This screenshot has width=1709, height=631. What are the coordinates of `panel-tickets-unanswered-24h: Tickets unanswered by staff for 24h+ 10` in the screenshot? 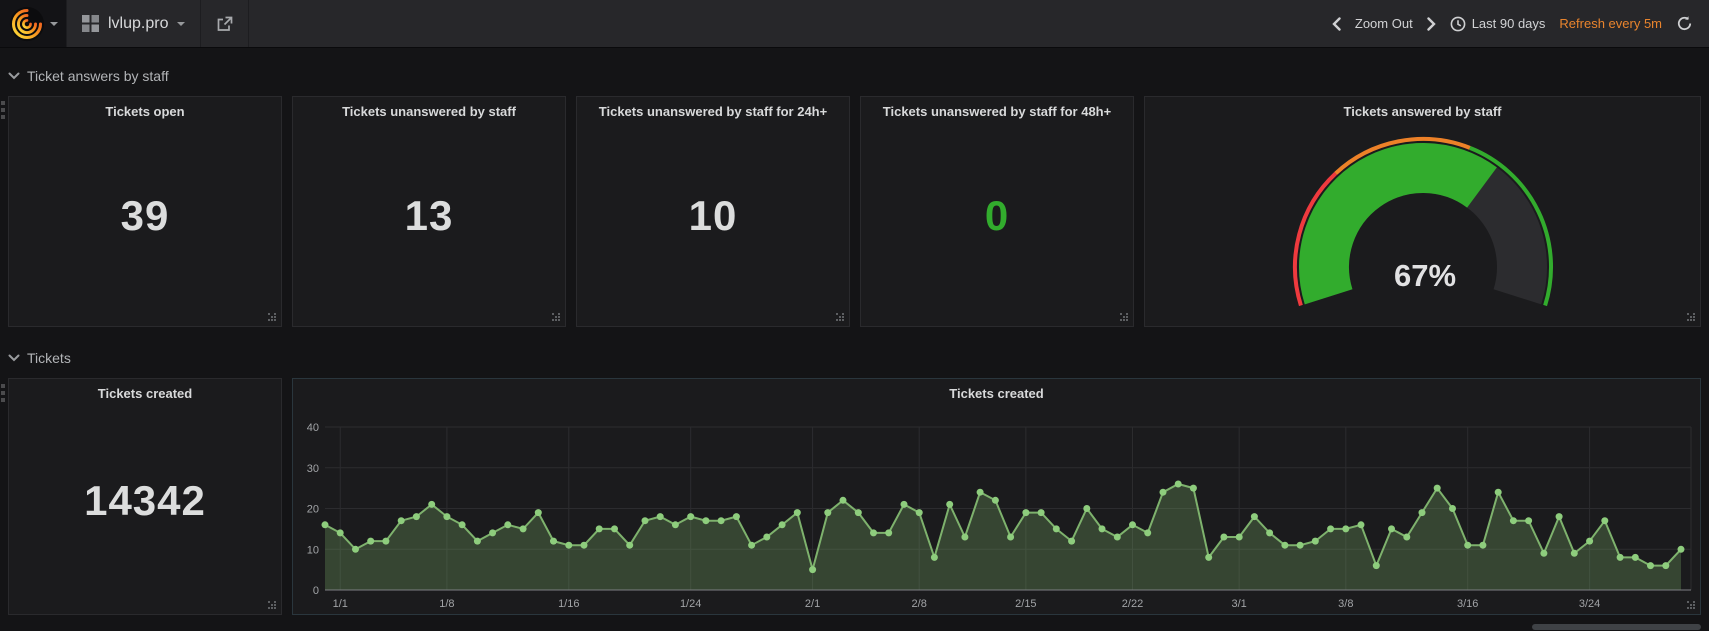 It's located at (713, 211).